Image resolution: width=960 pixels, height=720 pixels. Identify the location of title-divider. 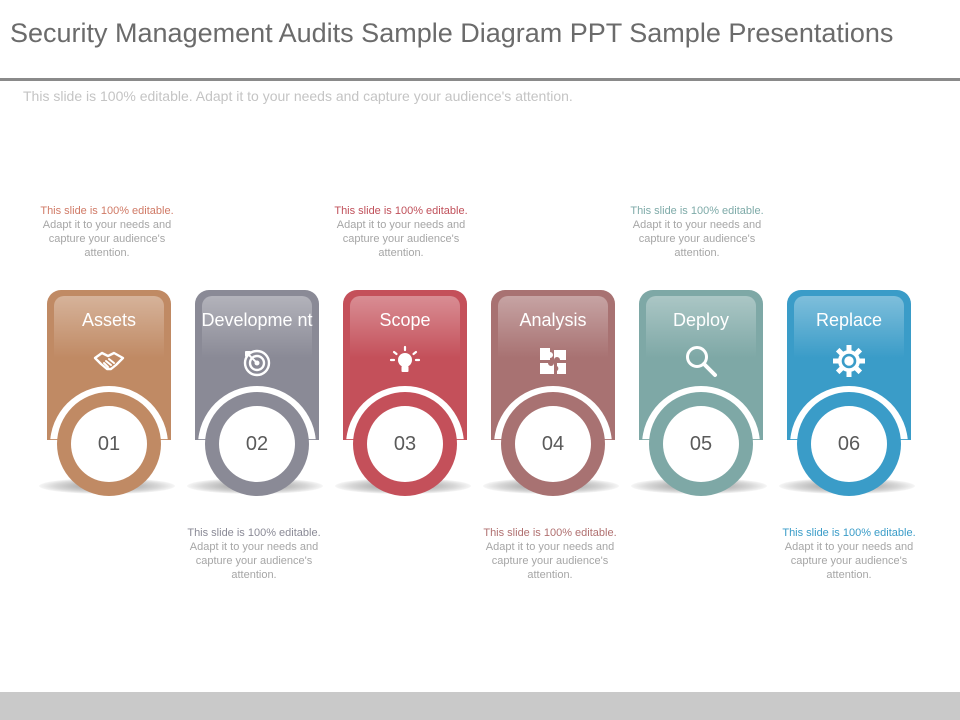
(480, 79).